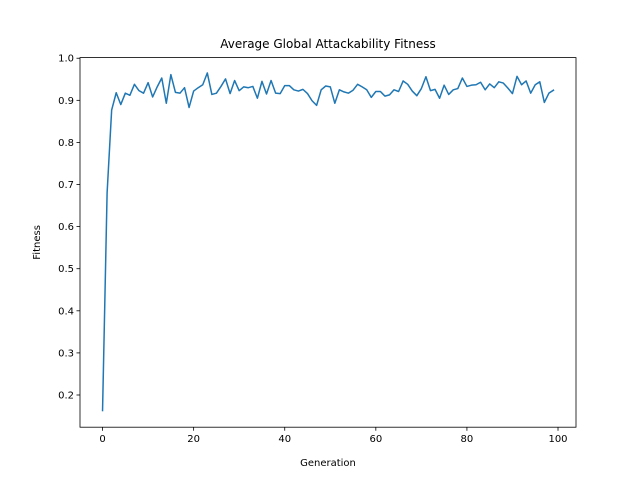  I want to click on y-tick-label: 0.4, so click(66, 311).